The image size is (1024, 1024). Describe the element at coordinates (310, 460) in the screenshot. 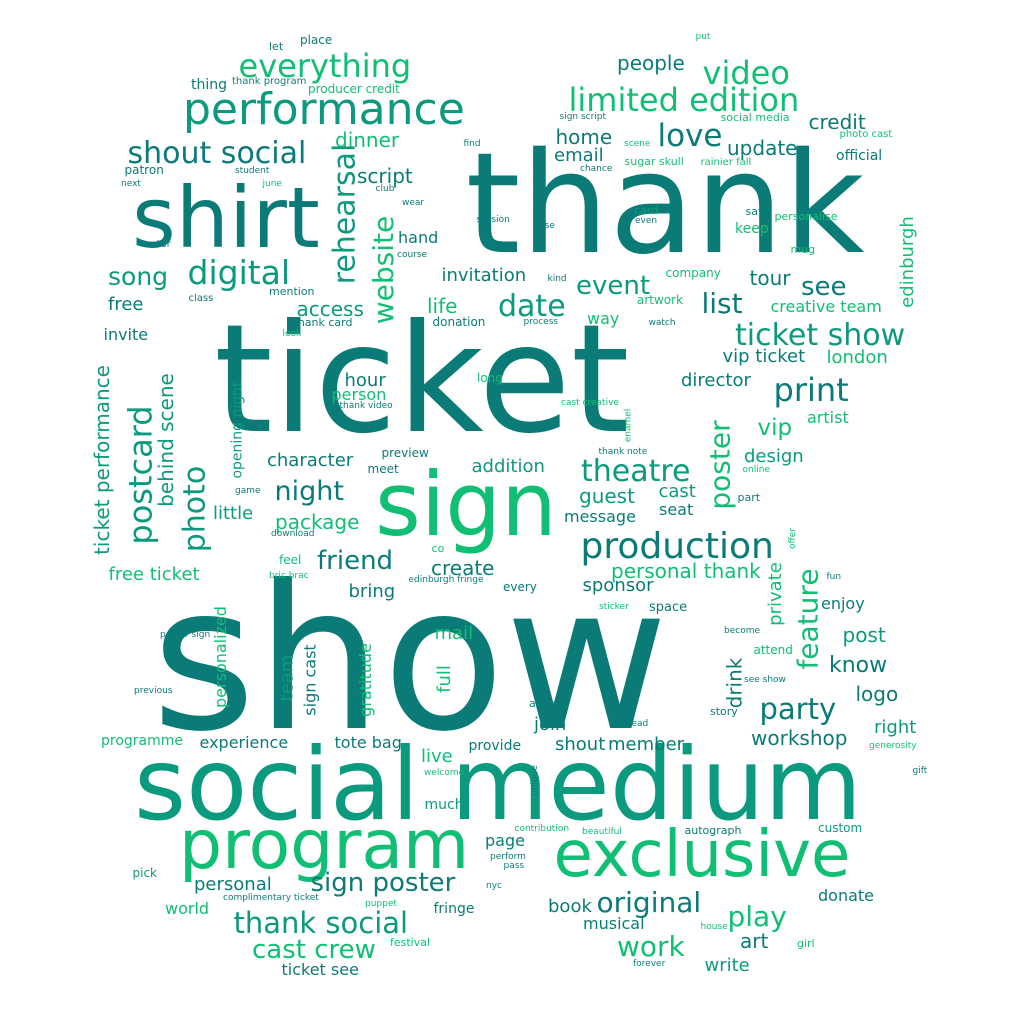

I see `cloud-word: character` at that location.